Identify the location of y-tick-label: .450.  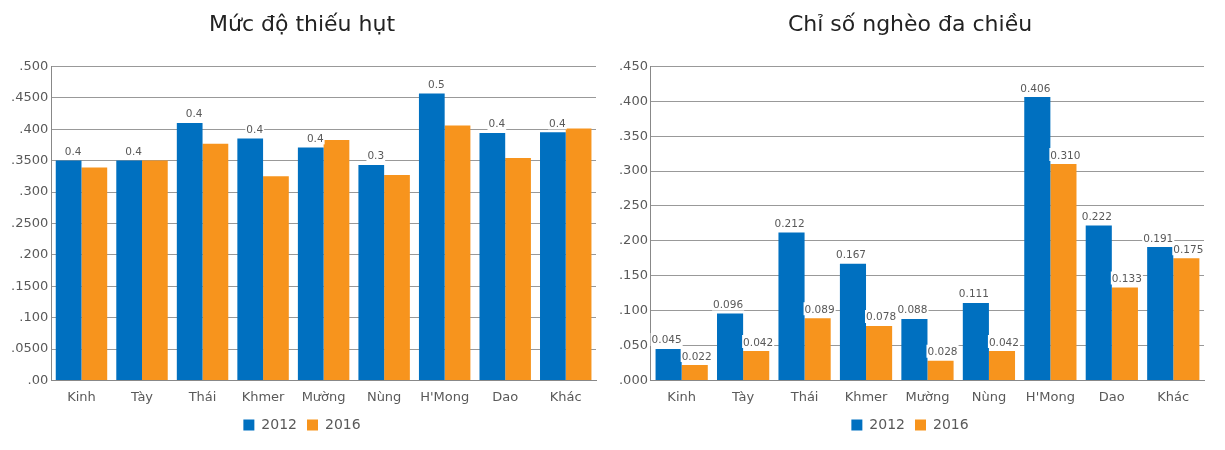
(633, 65).